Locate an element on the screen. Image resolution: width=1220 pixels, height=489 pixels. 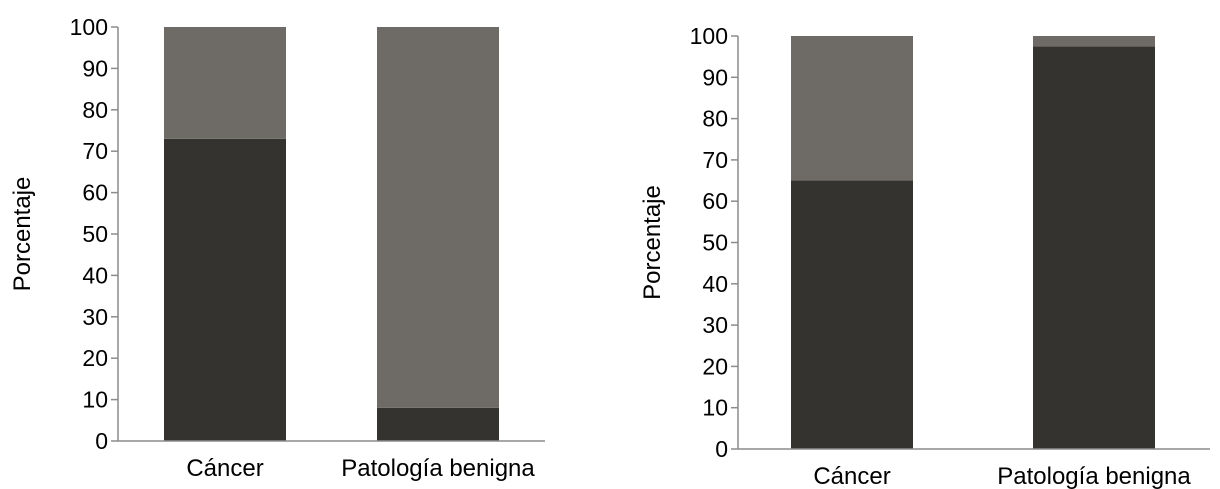
bar-segment-chart2-cat2-series1 is located at coordinates (1094, 247).